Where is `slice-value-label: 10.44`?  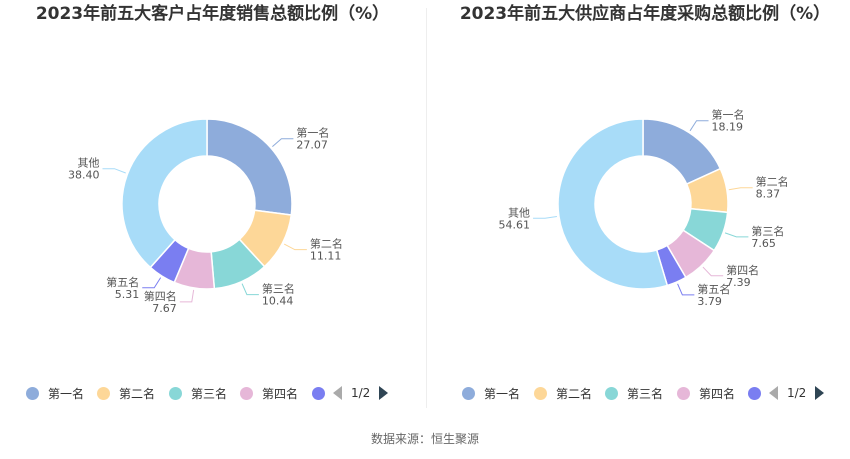
slice-value-label: 10.44 is located at coordinates (278, 301).